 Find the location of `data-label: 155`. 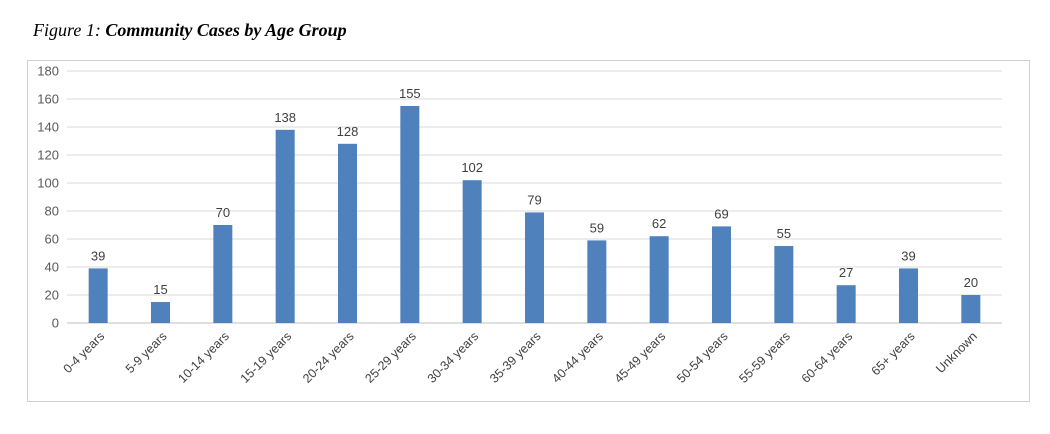

data-label: 155 is located at coordinates (410, 93).